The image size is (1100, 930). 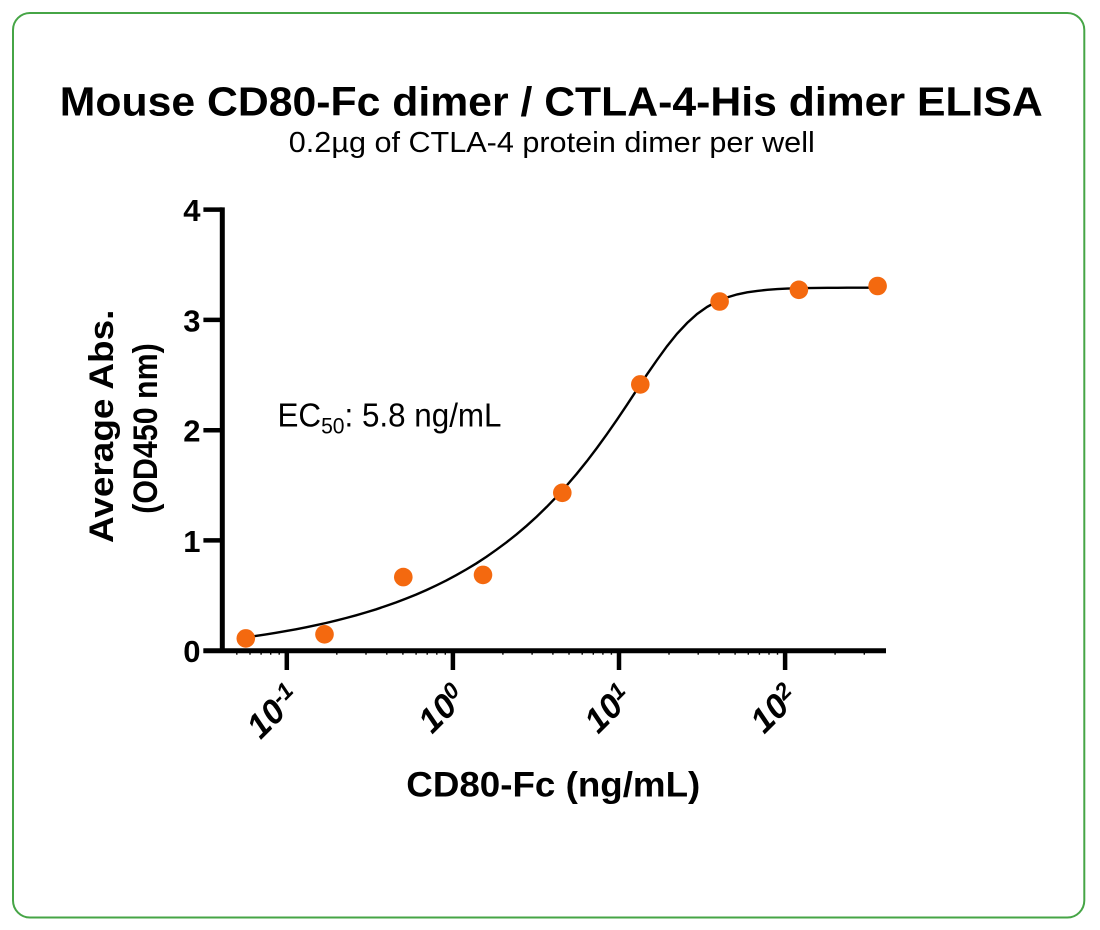 I want to click on svg-text: Average Abs., so click(x=102, y=427).